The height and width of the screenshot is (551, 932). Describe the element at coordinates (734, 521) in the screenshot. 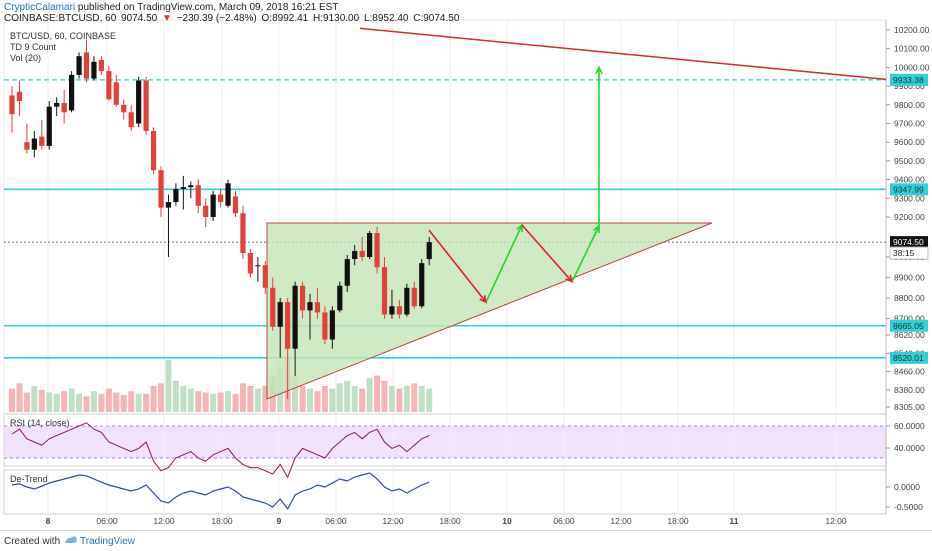

I see `time-tick-label: 11` at that location.